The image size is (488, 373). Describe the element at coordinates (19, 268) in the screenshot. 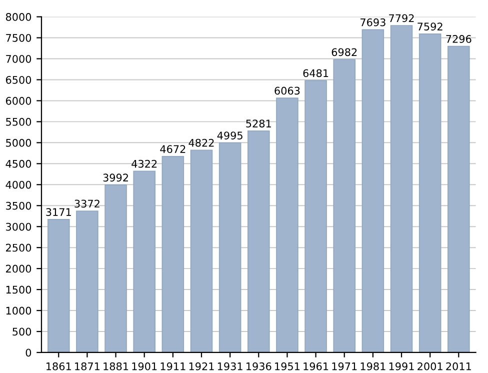

I see `y-tick-label: 2000` at that location.